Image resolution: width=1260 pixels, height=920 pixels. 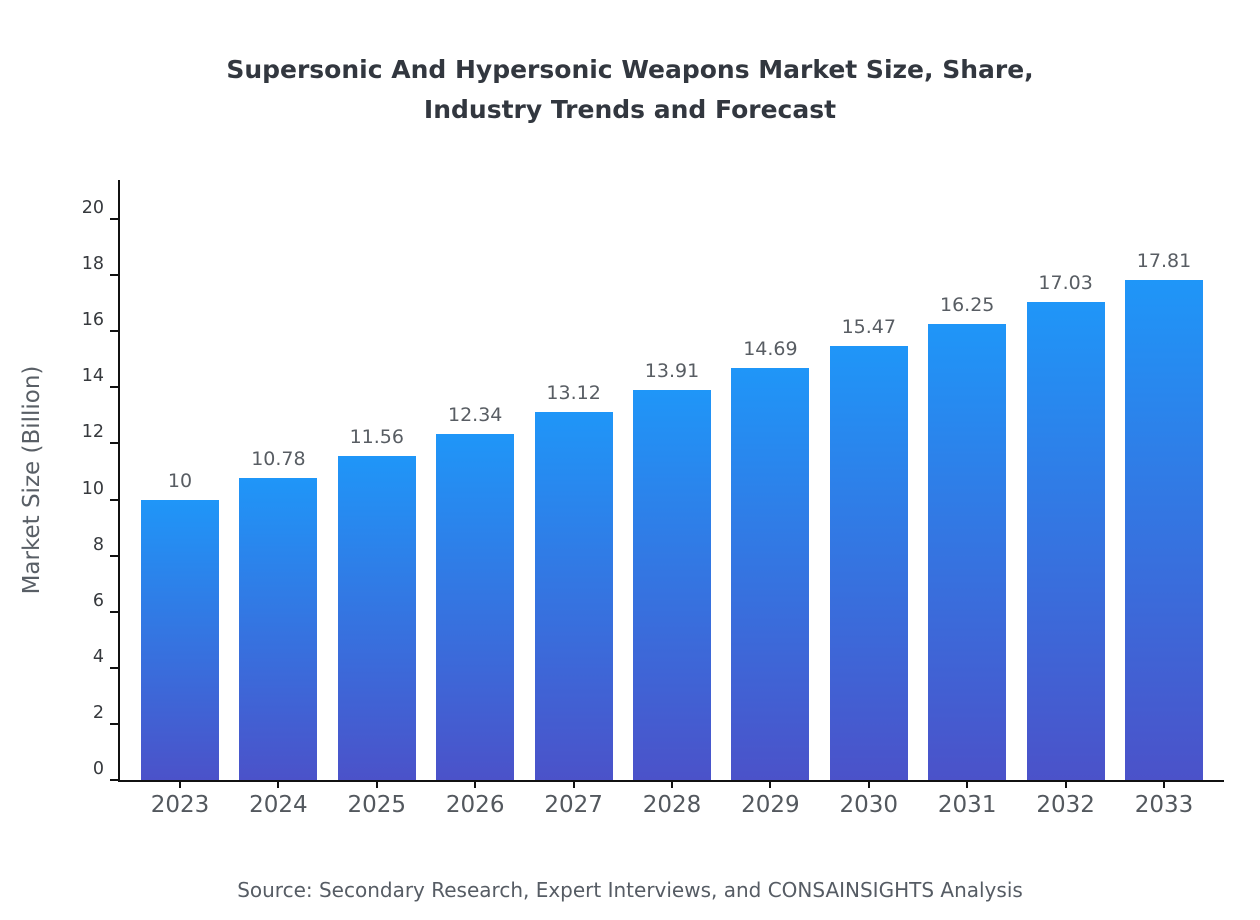 What do you see at coordinates (1065, 805) in the screenshot?
I see `x-tick-label: 2032` at bounding box center [1065, 805].